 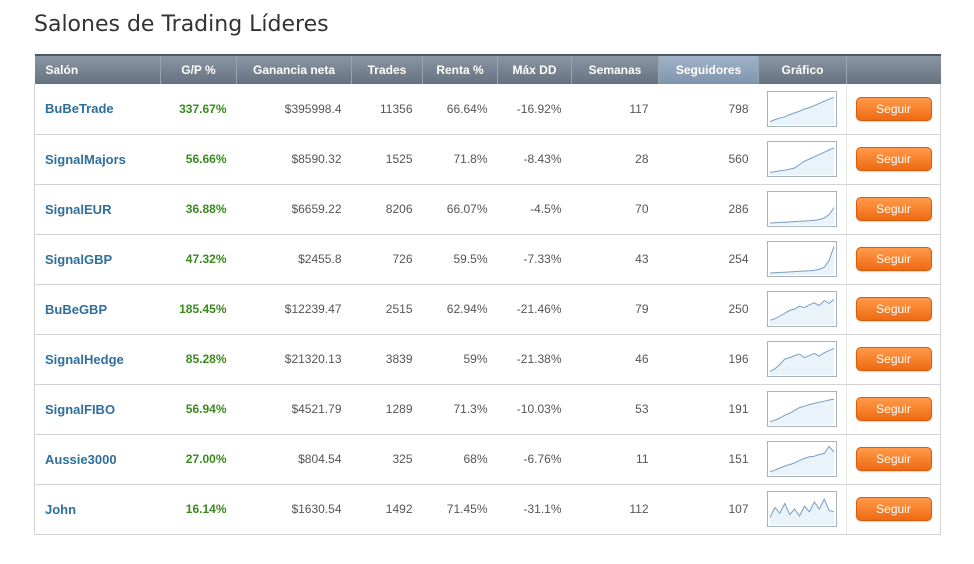 I want to click on trades-cell: 726, so click(x=387, y=259).